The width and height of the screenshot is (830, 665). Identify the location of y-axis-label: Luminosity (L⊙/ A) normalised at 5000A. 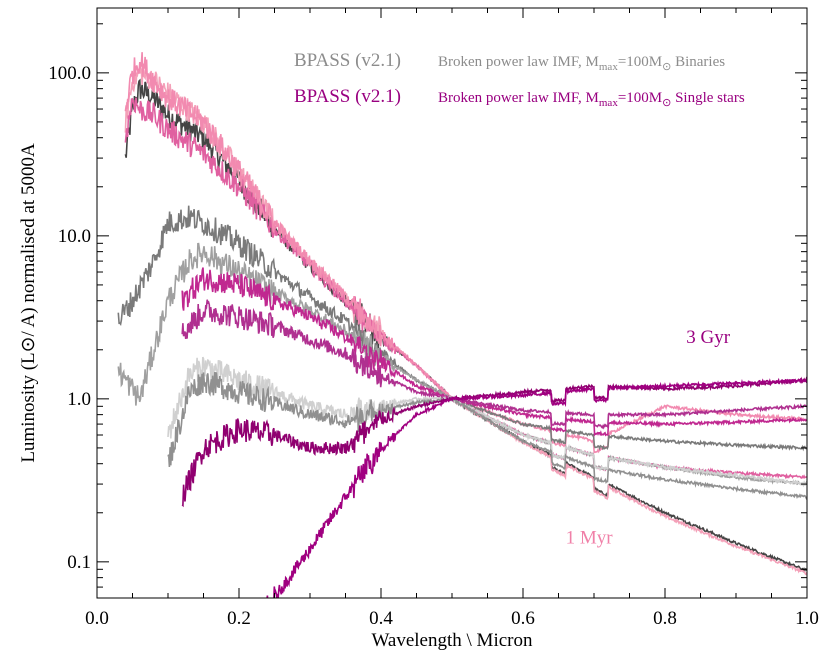
(28, 303).